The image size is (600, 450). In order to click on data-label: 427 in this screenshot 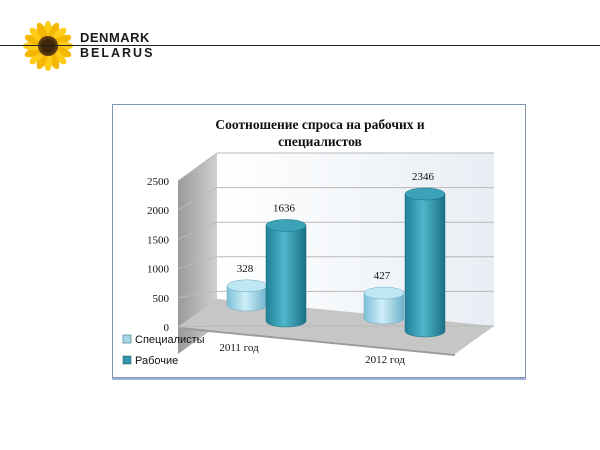, I will do `click(382, 276)`.